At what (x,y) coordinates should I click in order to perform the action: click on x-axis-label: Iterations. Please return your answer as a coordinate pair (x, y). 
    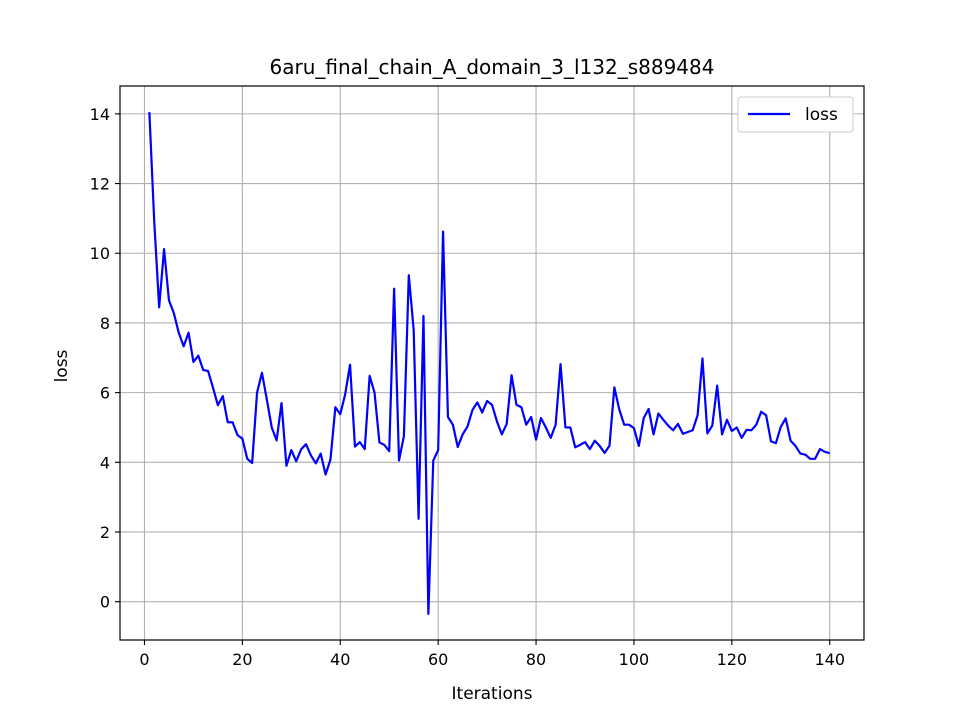
    Looking at the image, I should click on (492, 694).